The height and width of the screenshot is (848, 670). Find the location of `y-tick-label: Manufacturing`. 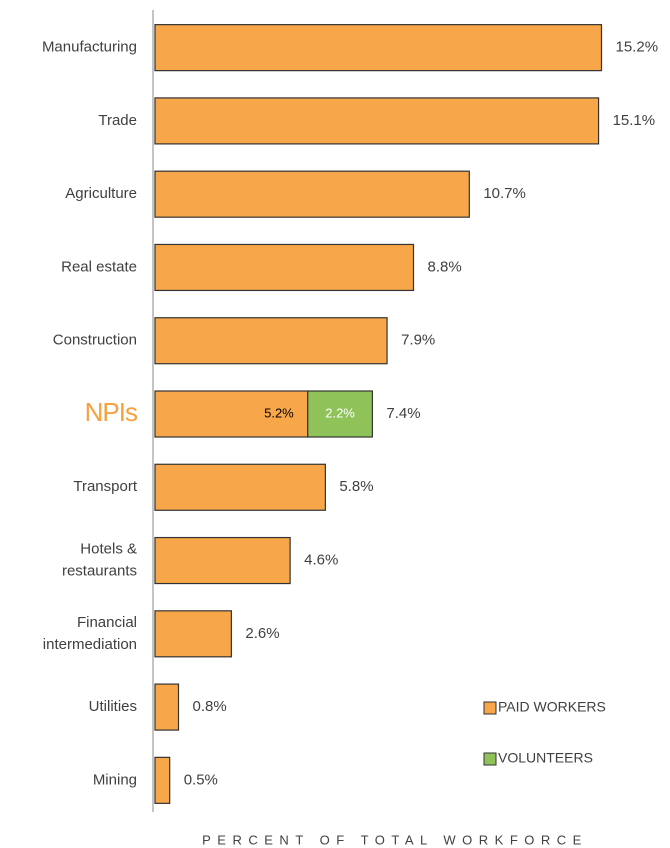

y-tick-label: Manufacturing is located at coordinates (89, 47).